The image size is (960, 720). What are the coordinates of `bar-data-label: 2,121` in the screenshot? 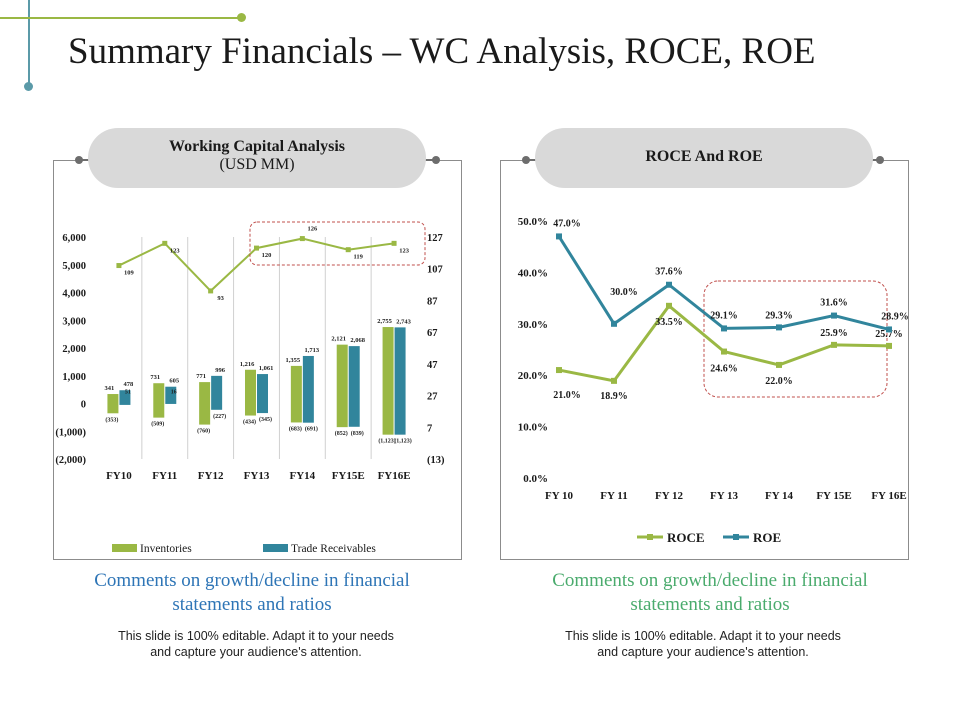 It's located at (338, 339).